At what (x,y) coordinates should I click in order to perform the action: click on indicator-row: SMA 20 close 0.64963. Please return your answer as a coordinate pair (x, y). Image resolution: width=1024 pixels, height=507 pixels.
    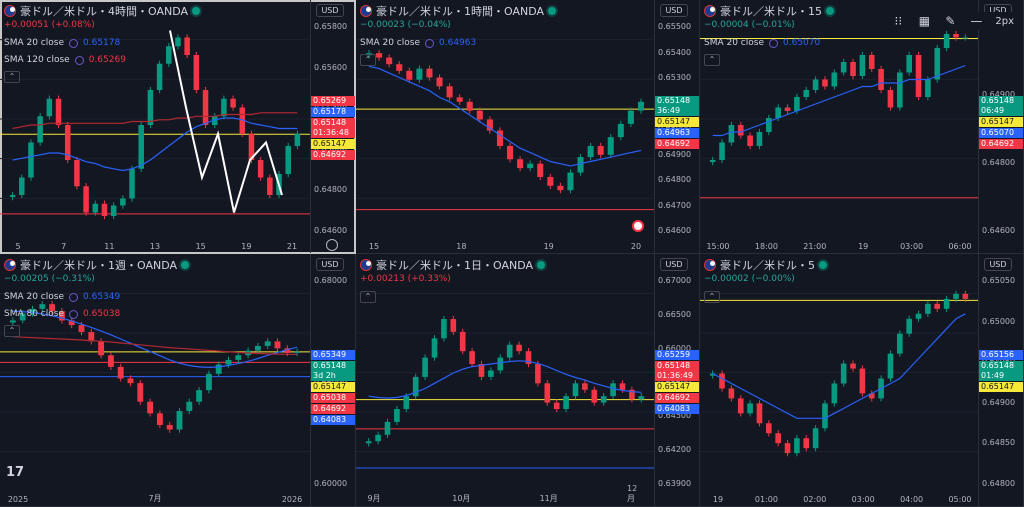
    Looking at the image, I should click on (458, 43).